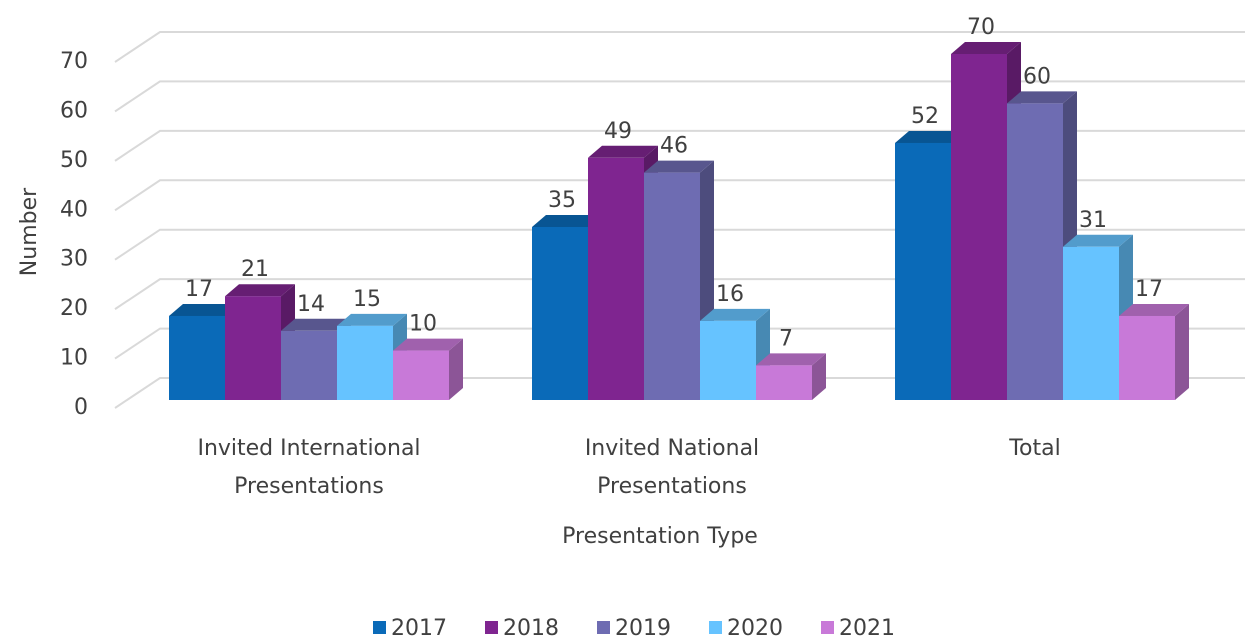 The image size is (1251, 640). I want to click on data-label: 21, so click(255, 269).